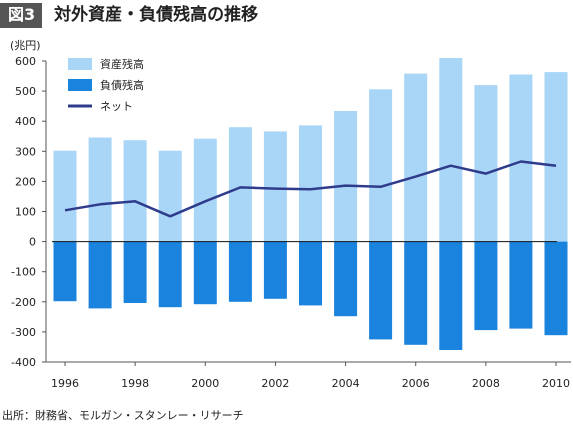 This screenshot has height=426, width=573. I want to click on figure-header: 図3 対外資産・負債残高の推移, so click(129, 15).